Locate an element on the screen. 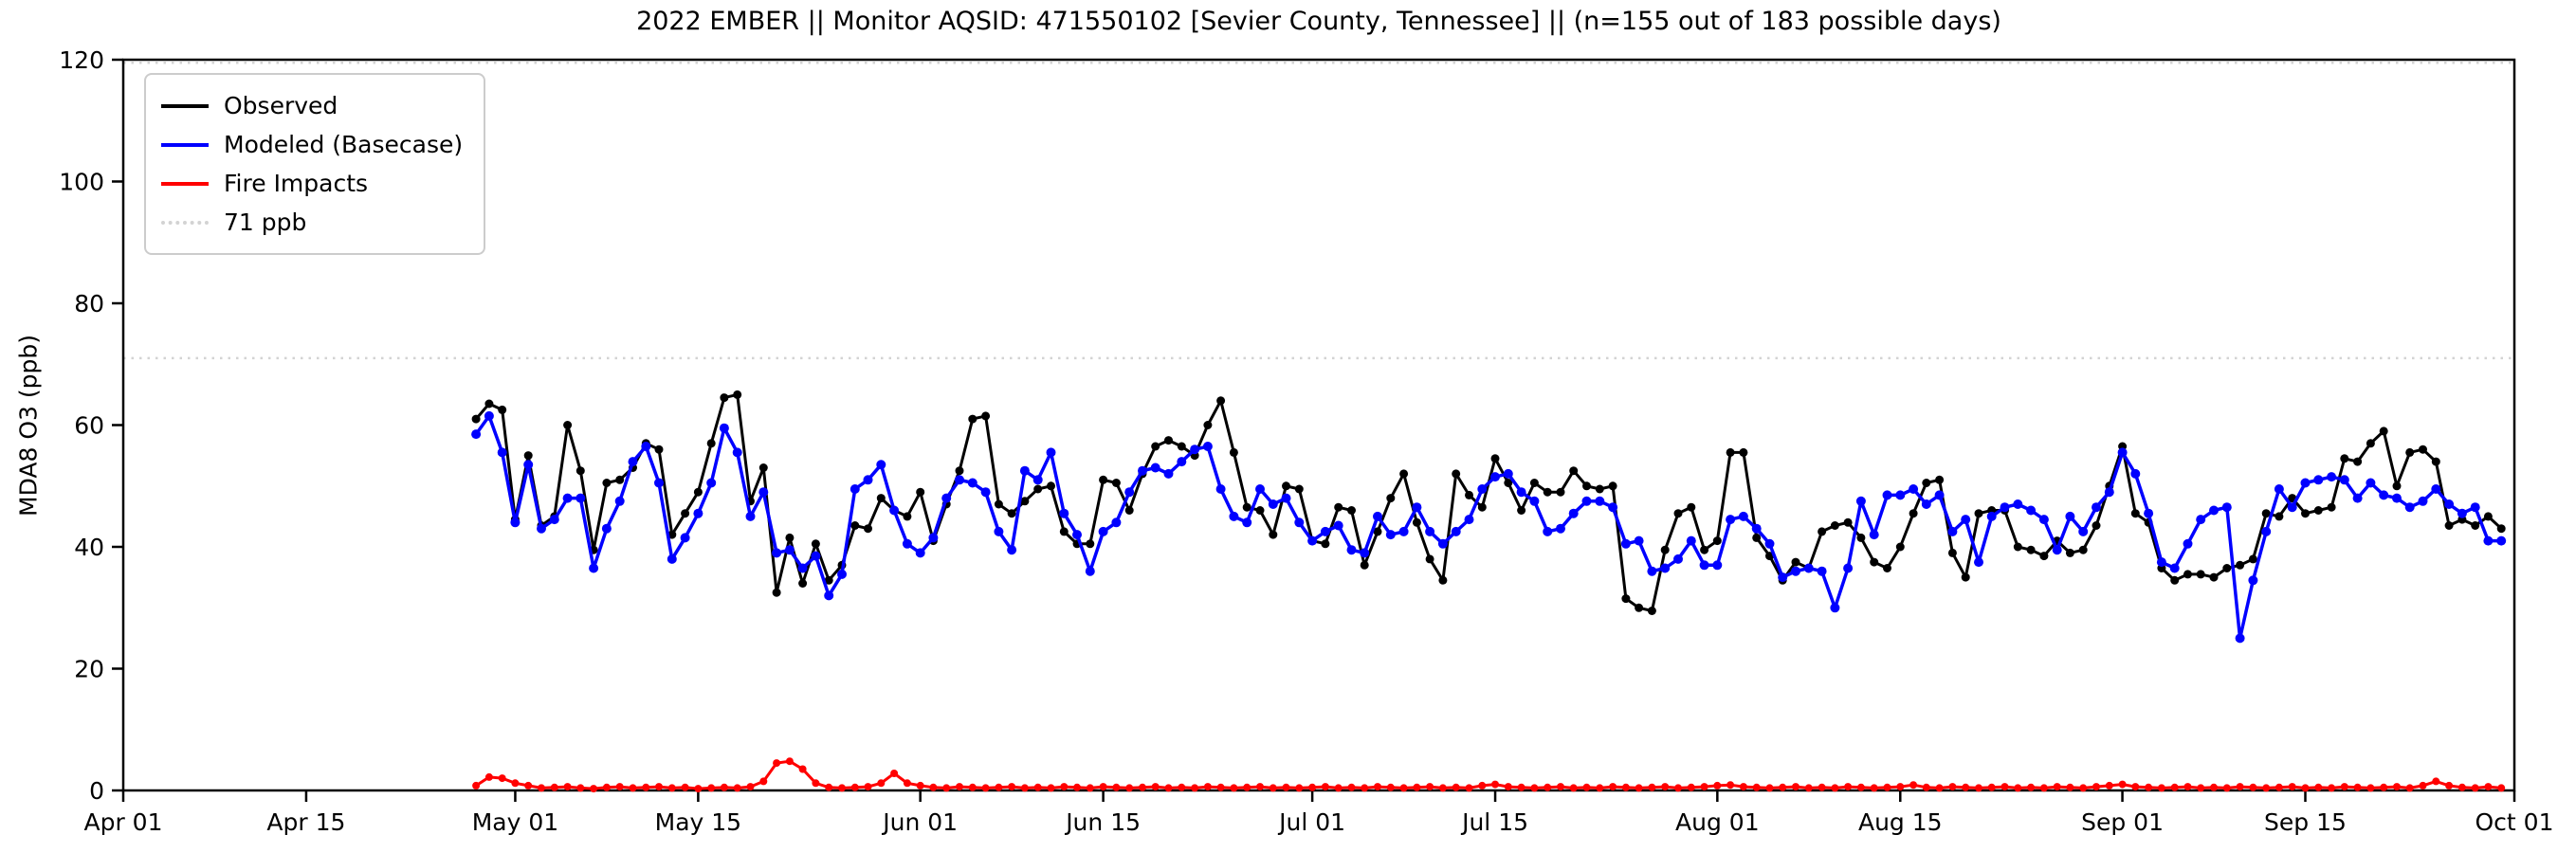 Image resolution: width=2576 pixels, height=853 pixels. x-tick-label: Sep 15 is located at coordinates (2305, 822).